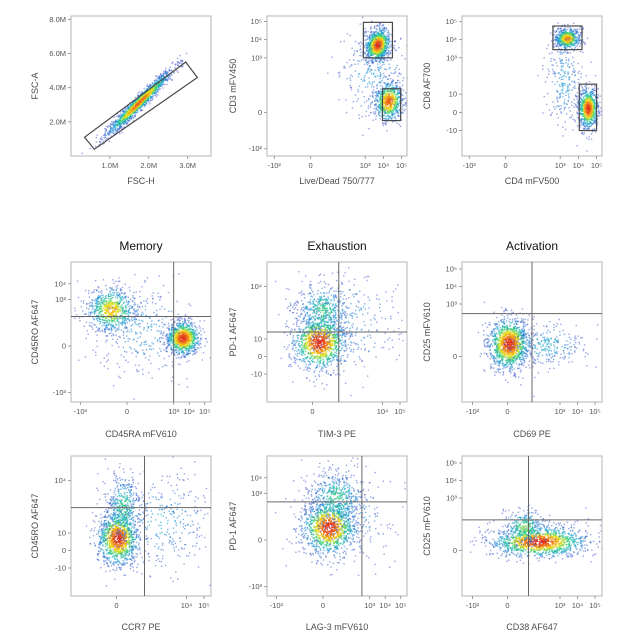  I want to click on x-tick-label: 3.0M, so click(187, 165).